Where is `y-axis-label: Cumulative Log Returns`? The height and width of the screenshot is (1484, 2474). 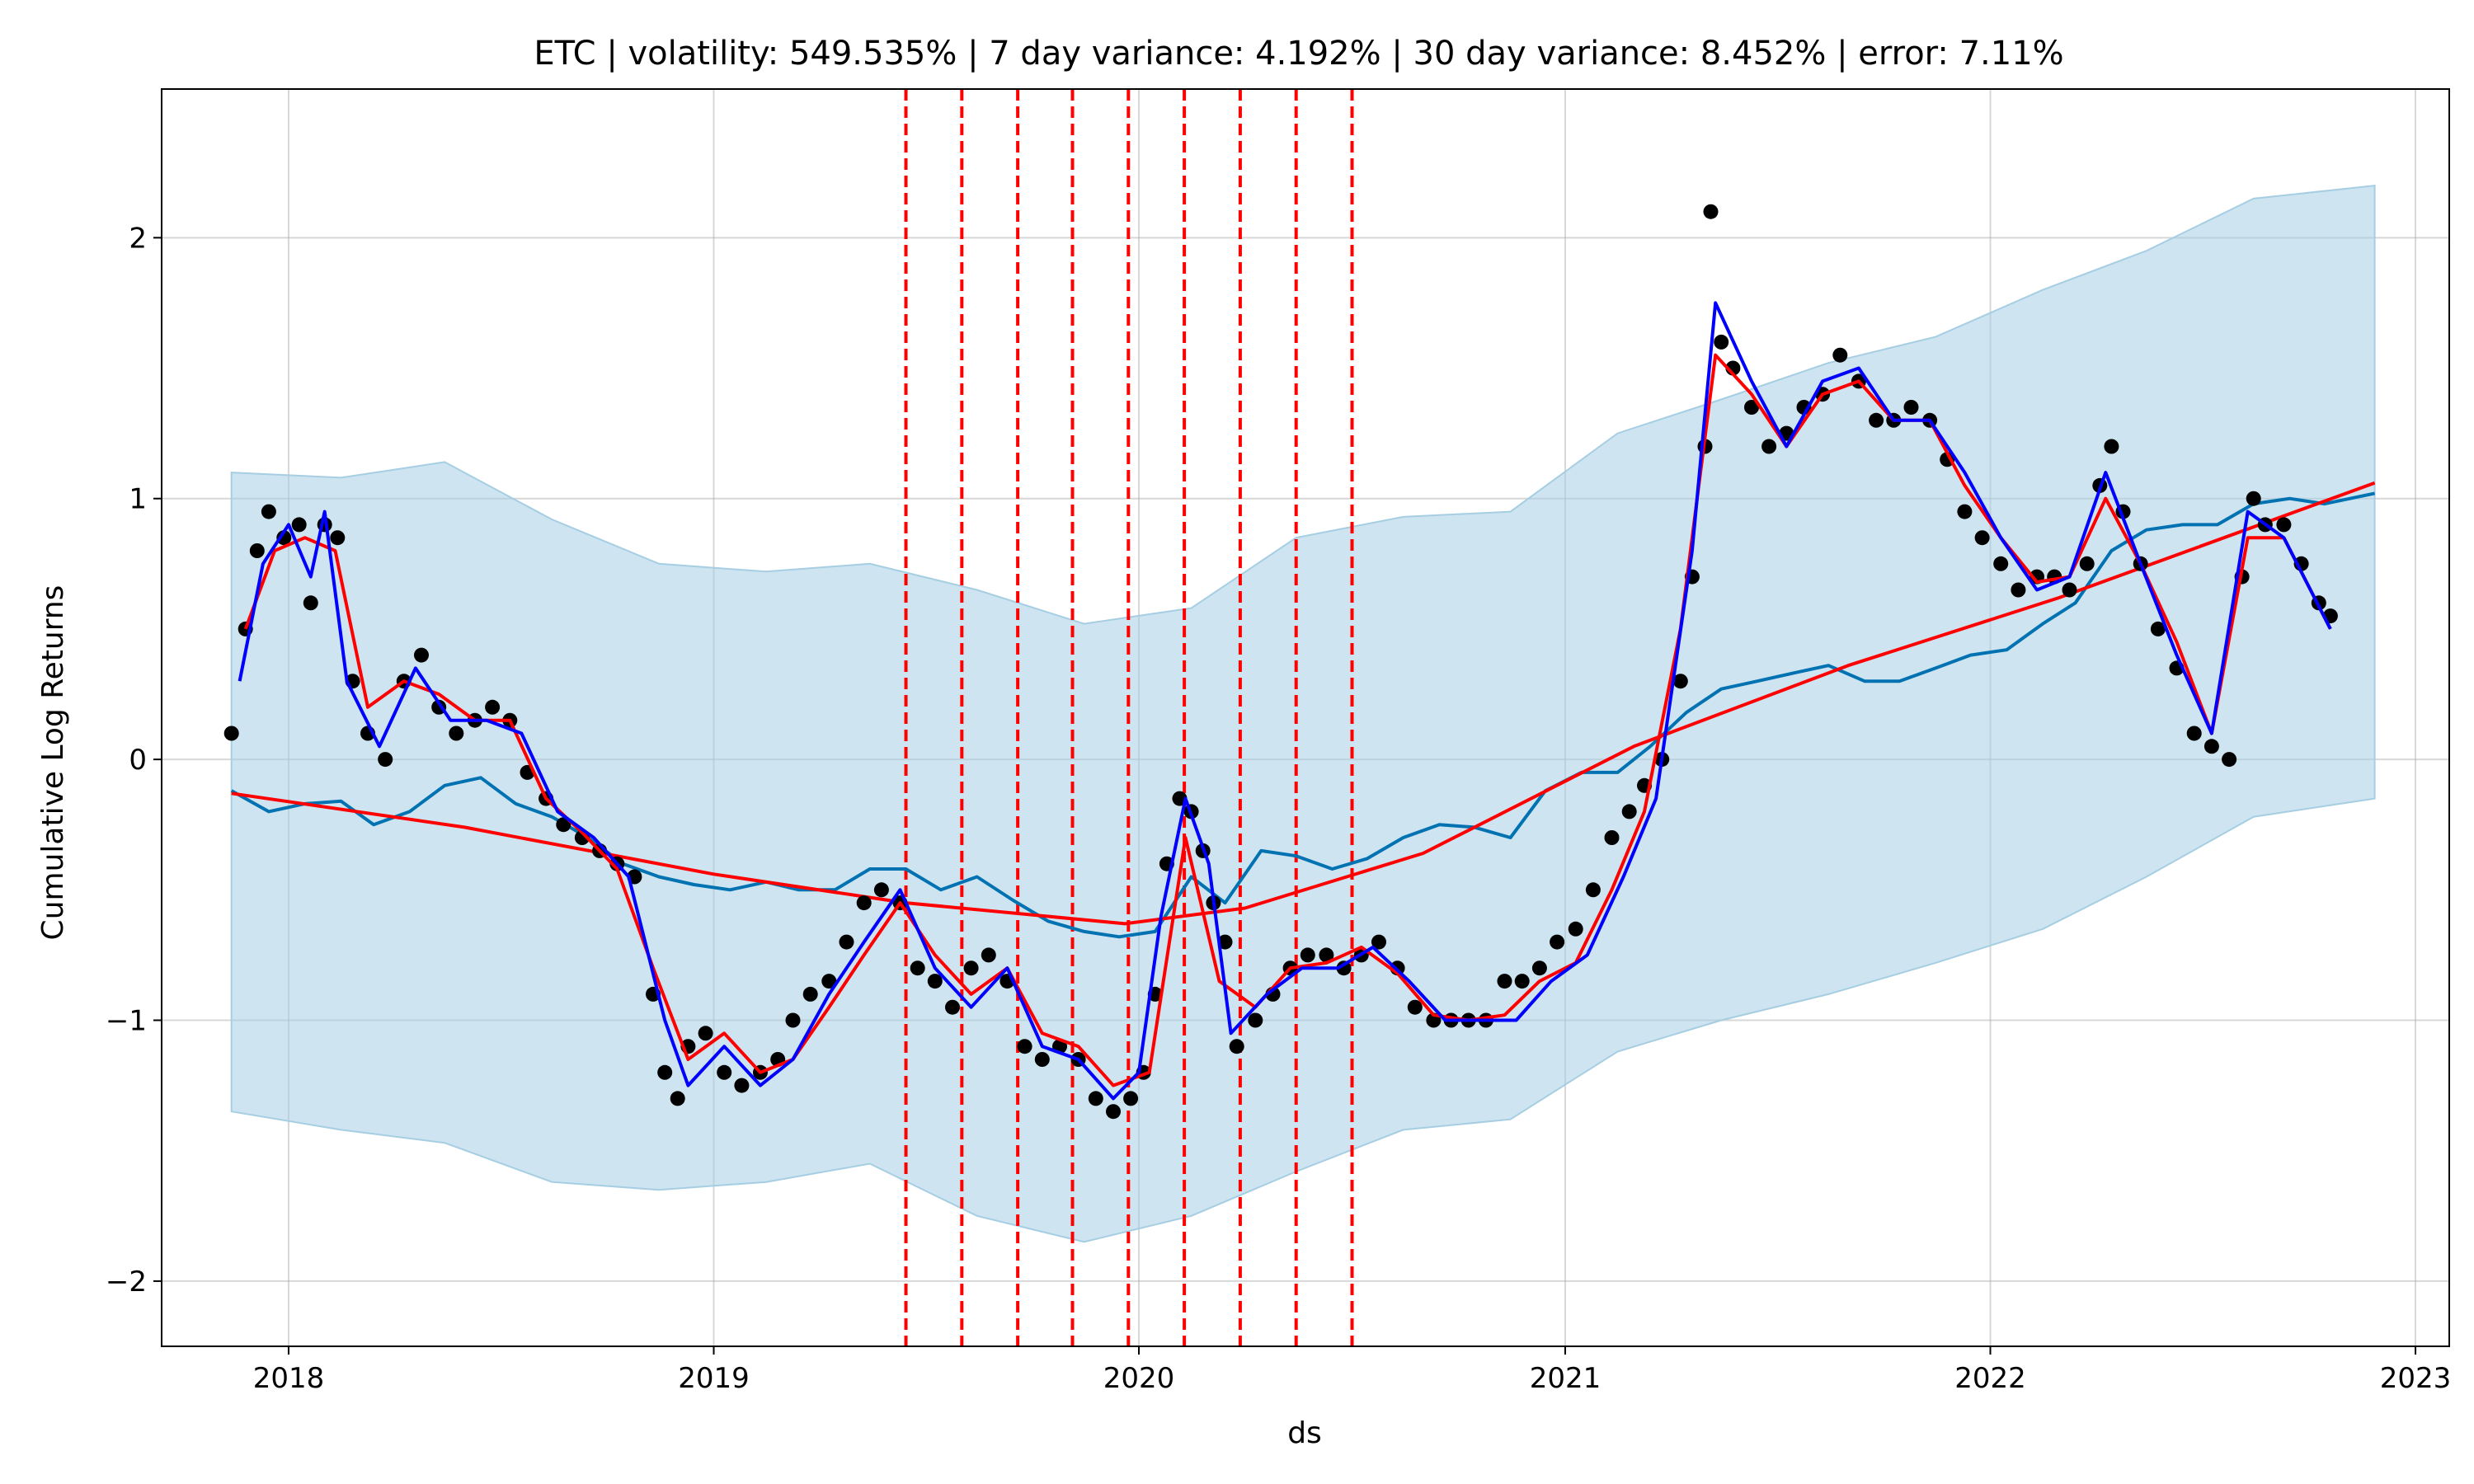 y-axis-label: Cumulative Log Returns is located at coordinates (53, 763).